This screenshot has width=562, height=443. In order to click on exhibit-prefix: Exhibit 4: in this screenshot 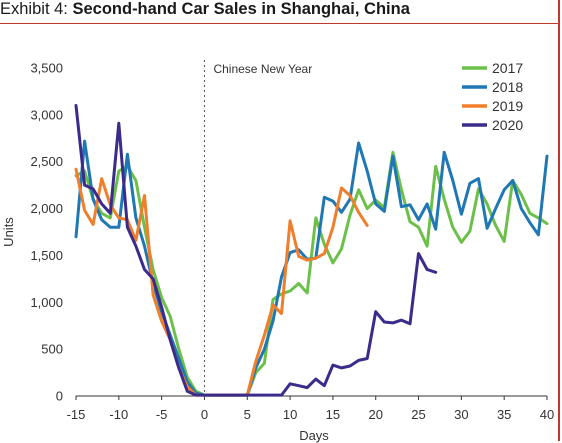, I will do `click(36, 9)`.